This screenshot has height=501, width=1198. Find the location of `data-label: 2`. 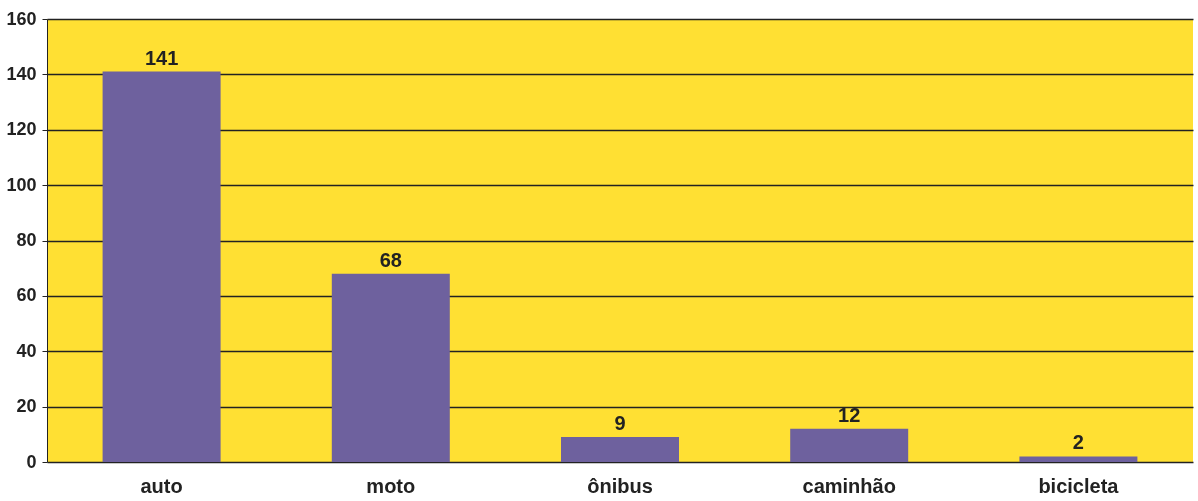

data-label: 2 is located at coordinates (1078, 442).